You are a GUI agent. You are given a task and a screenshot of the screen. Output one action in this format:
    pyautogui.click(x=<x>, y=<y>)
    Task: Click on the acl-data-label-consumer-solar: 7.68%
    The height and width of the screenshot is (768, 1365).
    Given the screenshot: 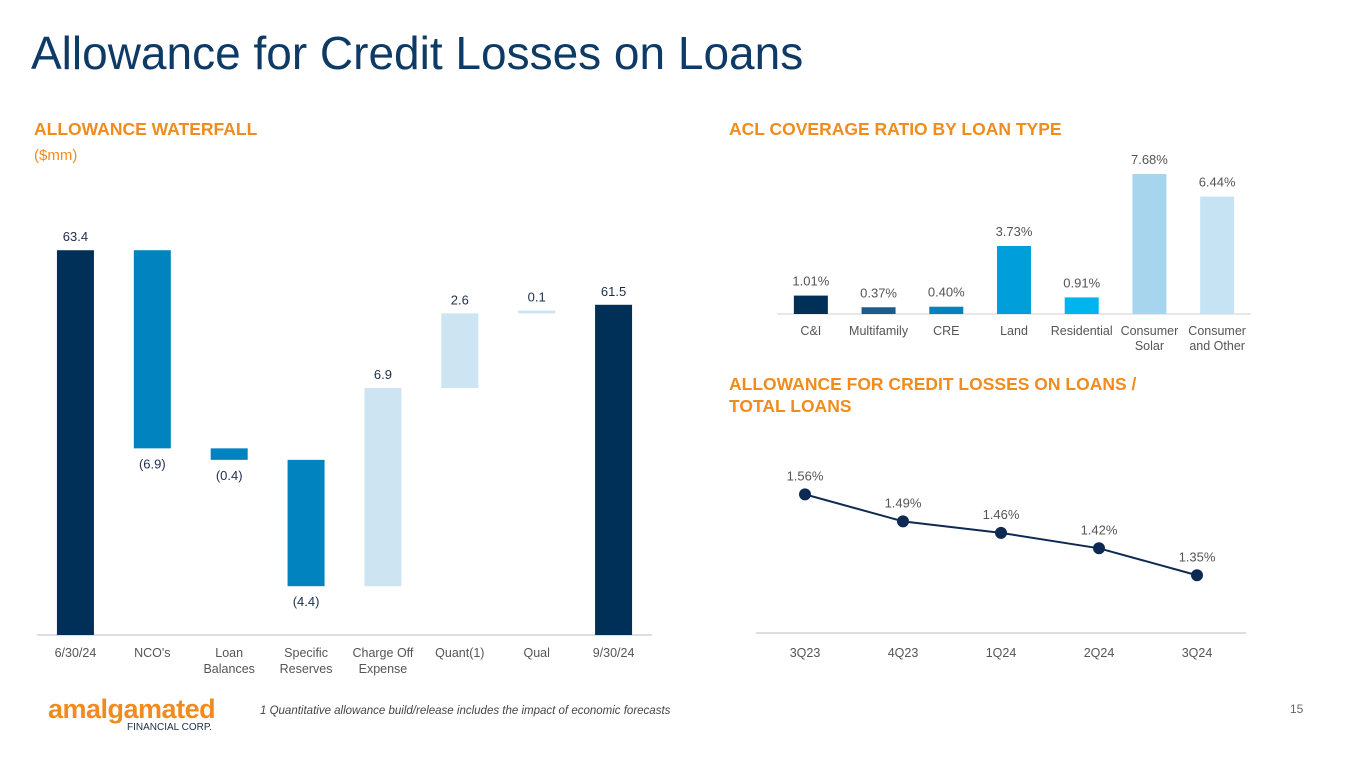 What is the action you would take?
    pyautogui.click(x=1149, y=159)
    